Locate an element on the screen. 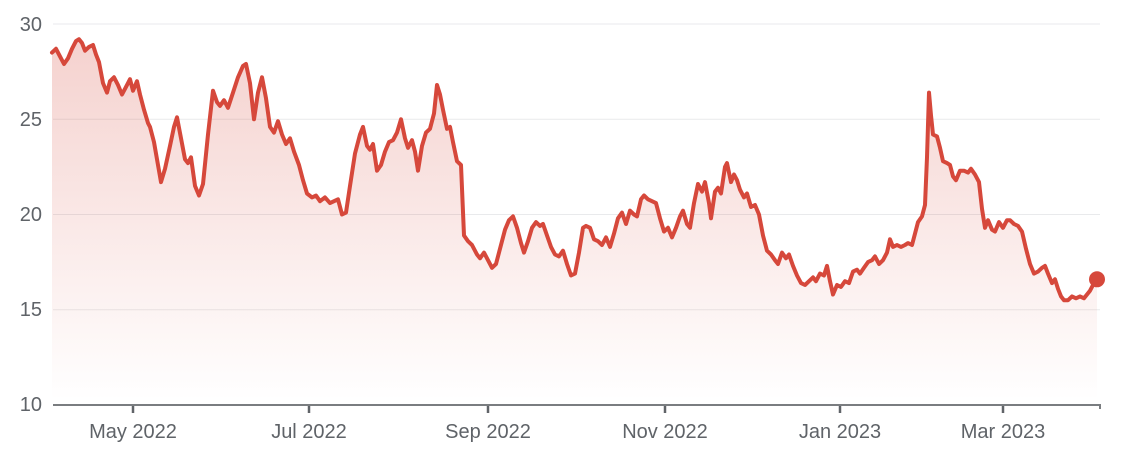 This screenshot has width=1128, height=462. x-axis-tick-label: Jul 2022 is located at coordinates (309, 432).